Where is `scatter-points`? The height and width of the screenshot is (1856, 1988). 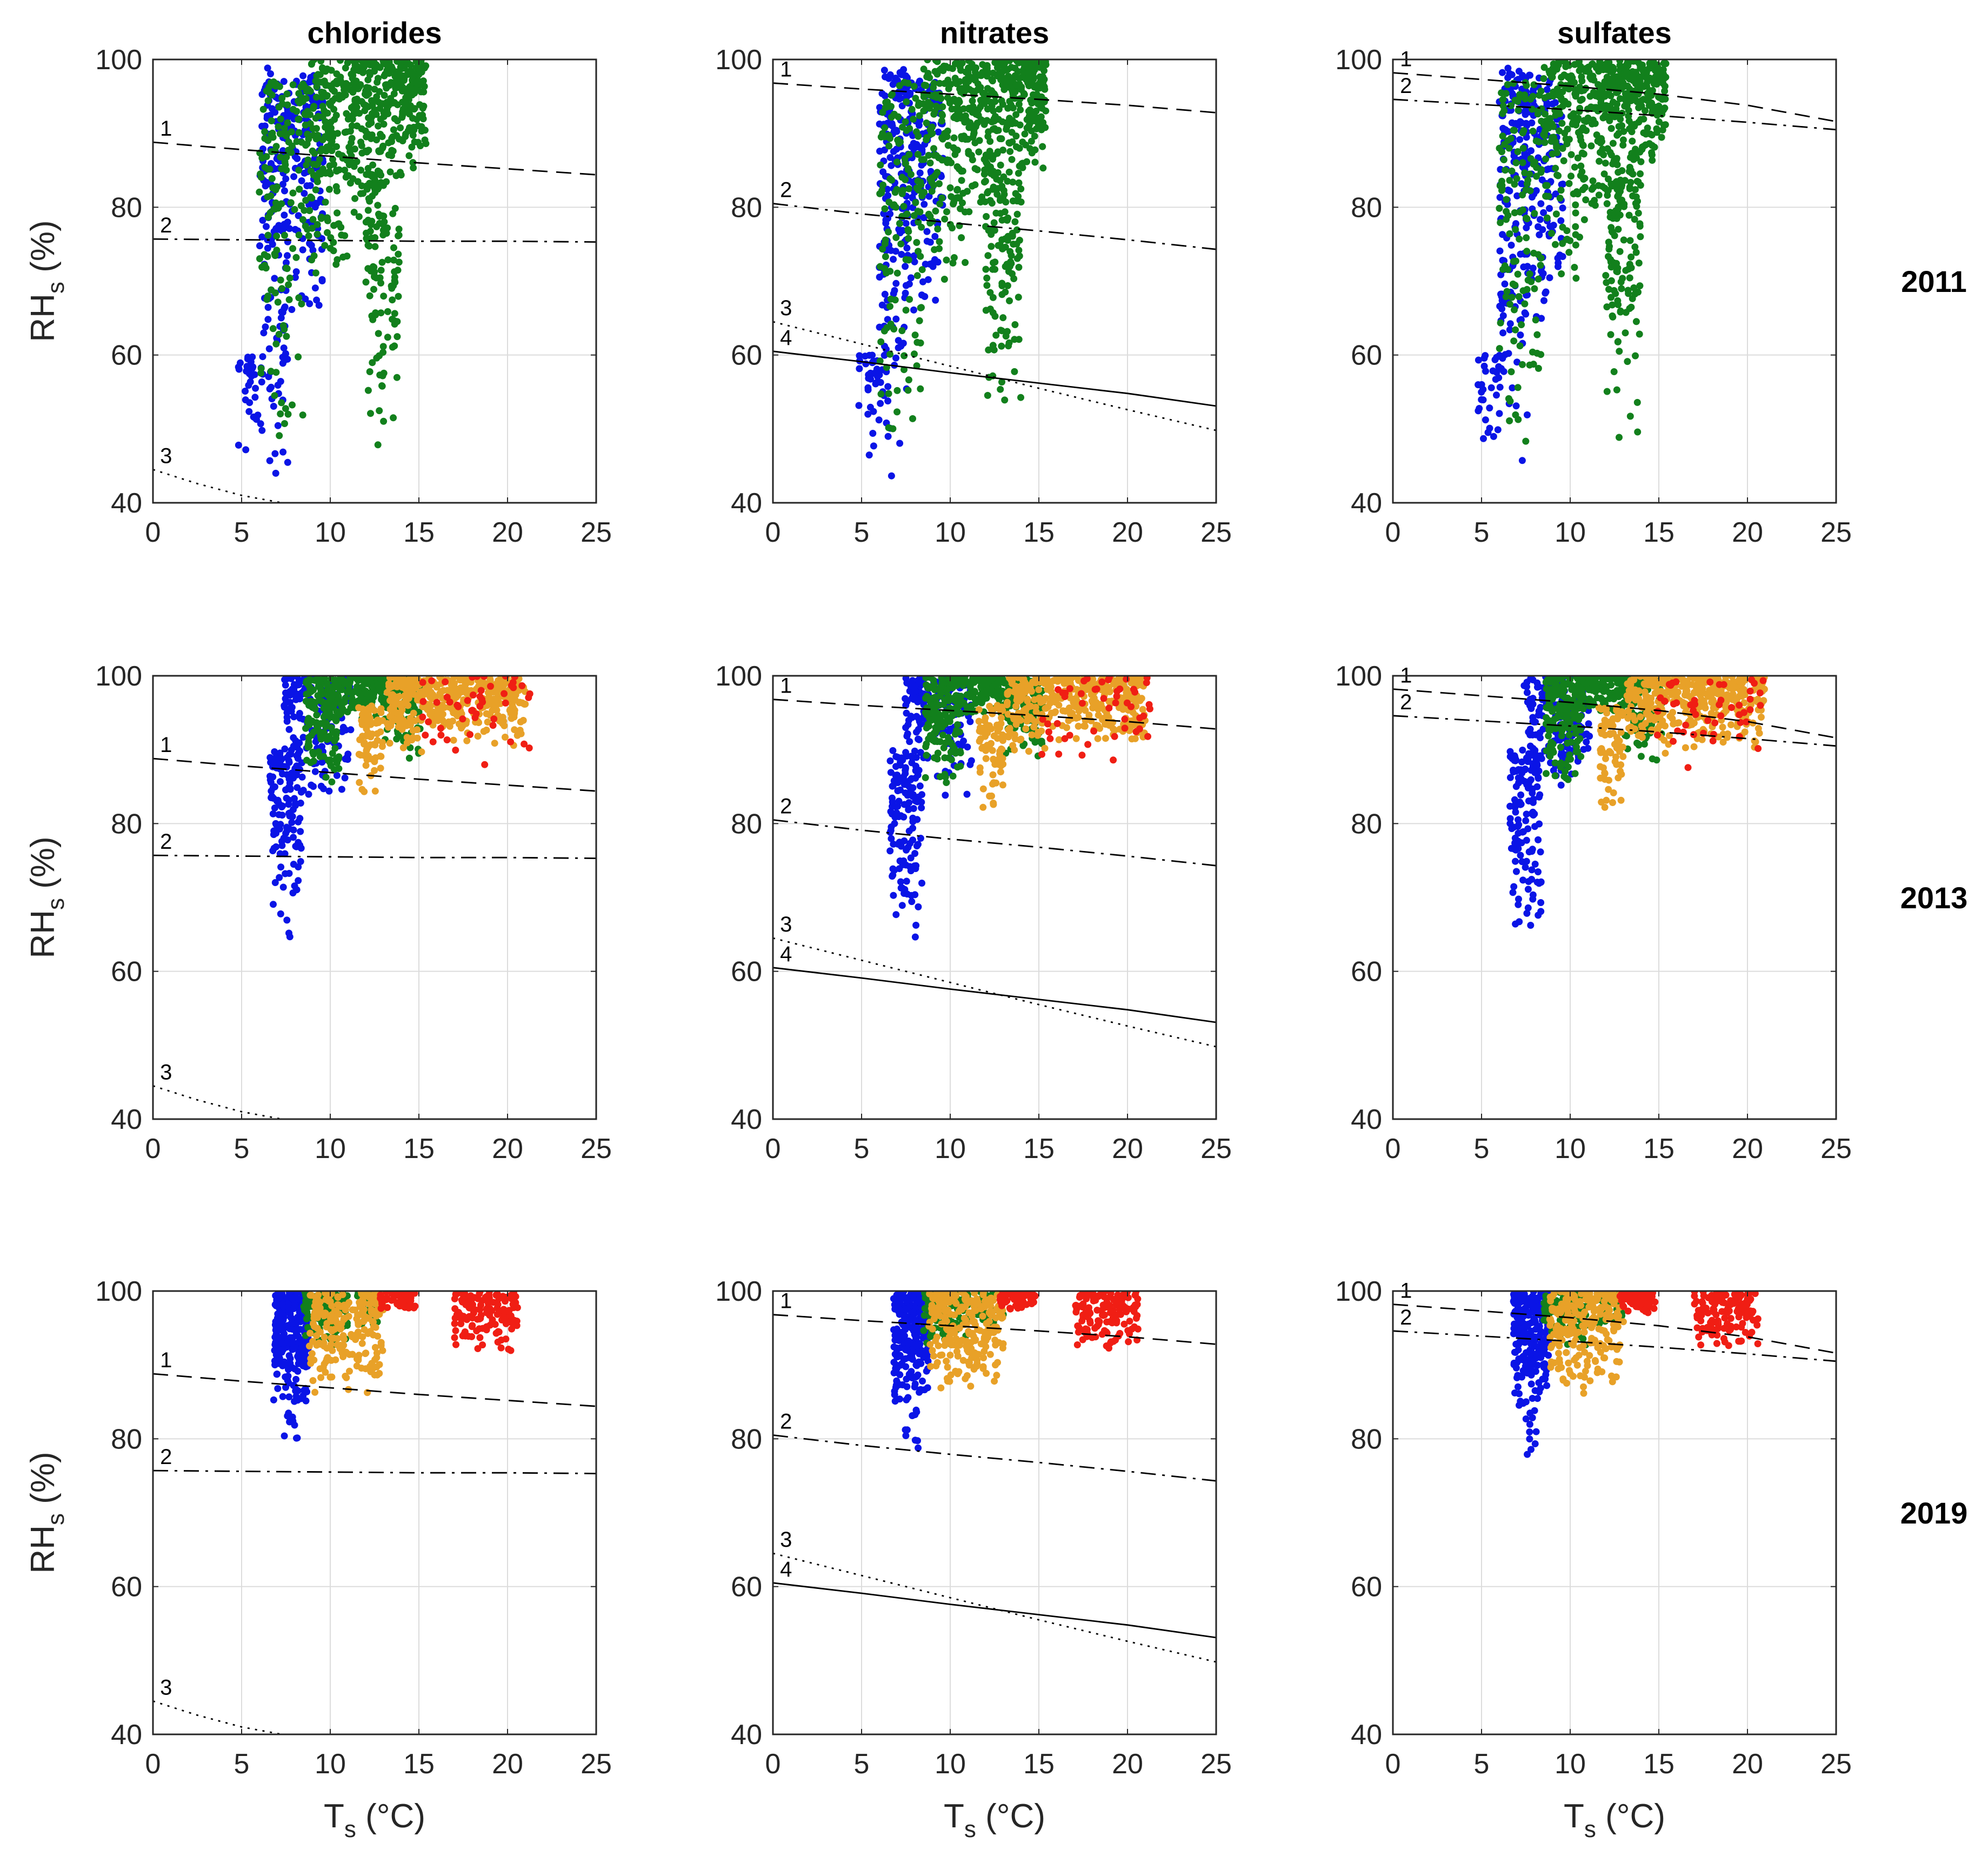 scatter-points is located at coordinates (395, 1366).